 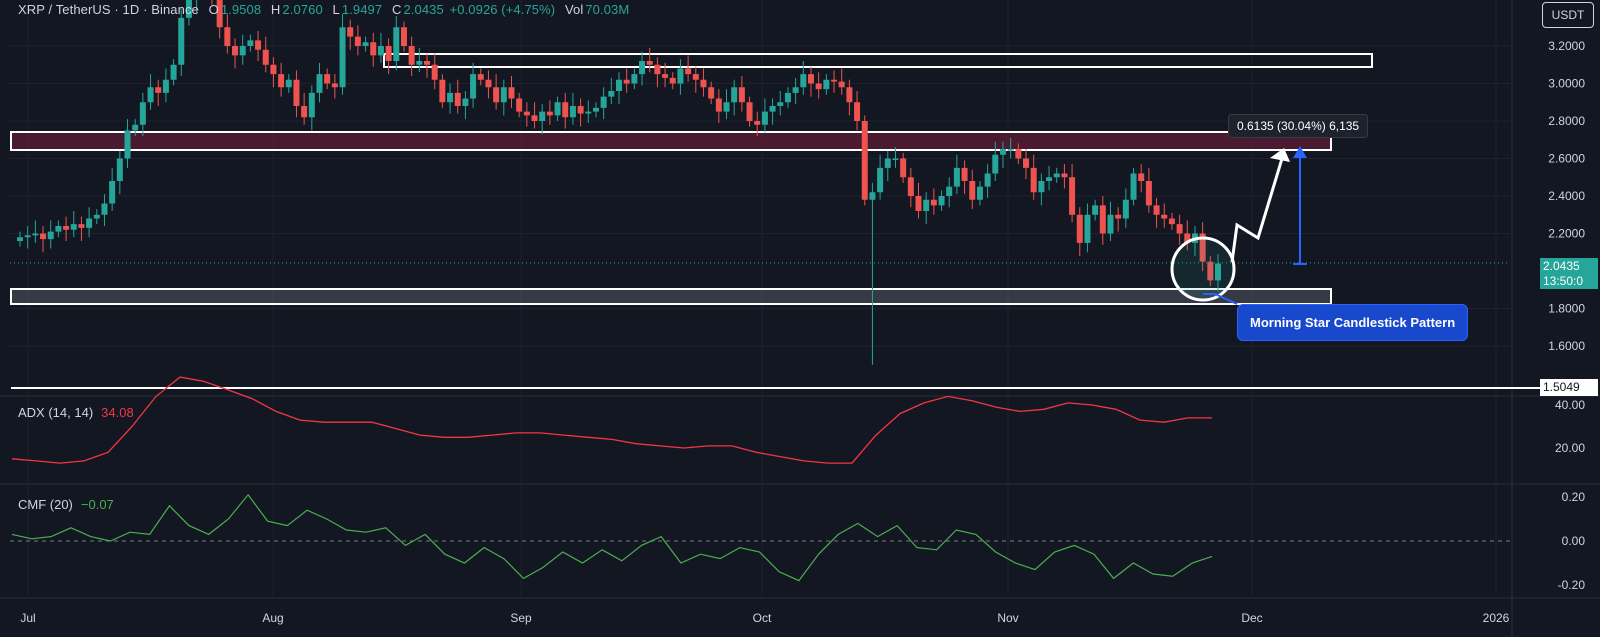 I want to click on adx-legend: ADX (14, 14) 34.08, so click(x=76, y=412).